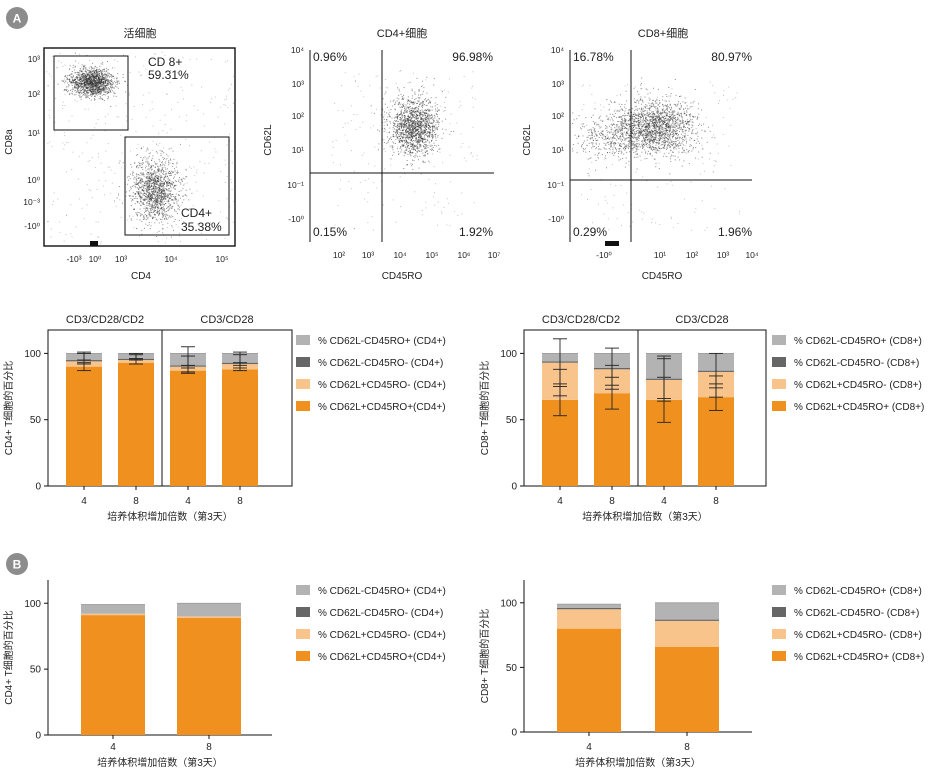 This screenshot has height=775, width=934. Describe the element at coordinates (222, 259) in the screenshot. I see `flow1-xtick-4: 10⁵` at that location.